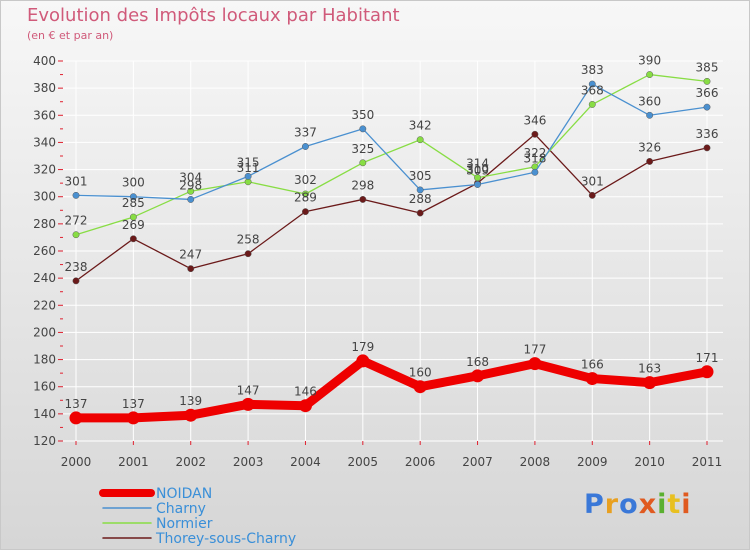 The width and height of the screenshot is (750, 550). I want to click on data-label: 311, so click(248, 168).